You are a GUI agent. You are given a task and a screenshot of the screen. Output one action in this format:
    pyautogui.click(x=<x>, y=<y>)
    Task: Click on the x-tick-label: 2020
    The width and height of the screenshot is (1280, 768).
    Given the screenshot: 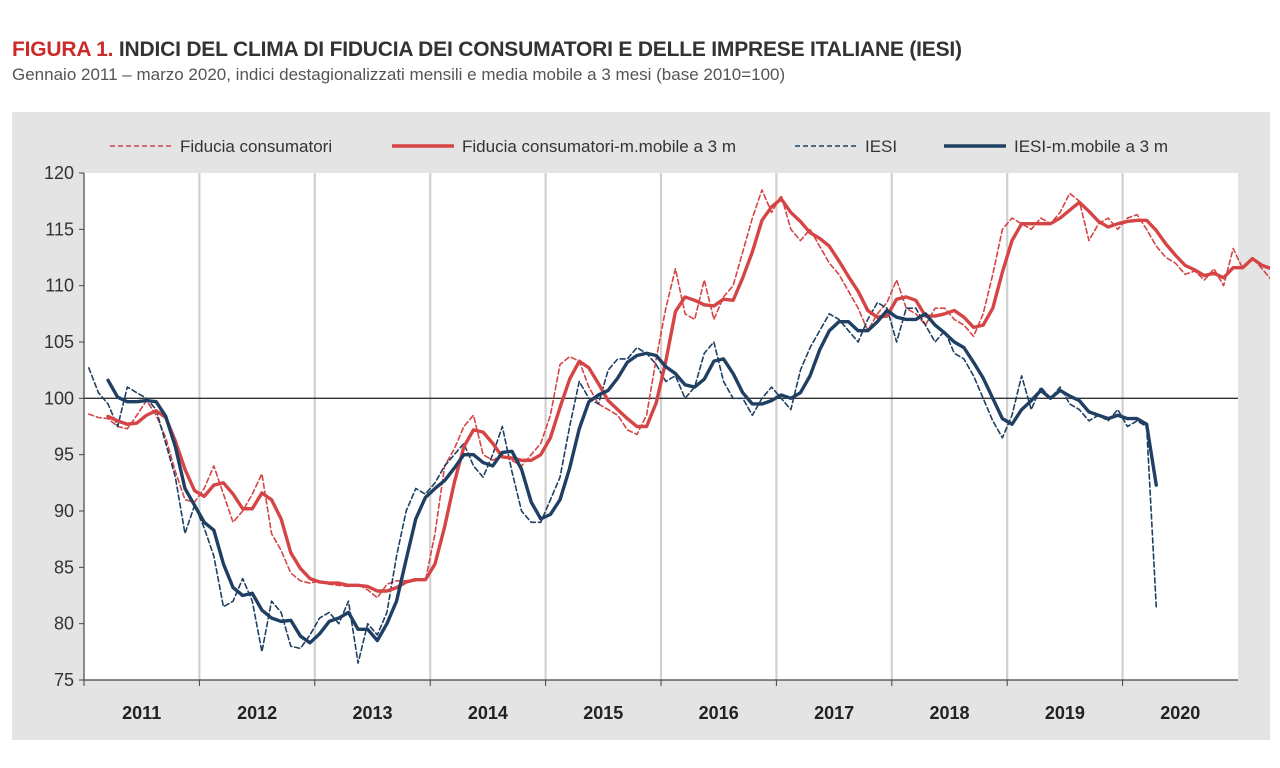 What is the action you would take?
    pyautogui.click(x=1180, y=713)
    